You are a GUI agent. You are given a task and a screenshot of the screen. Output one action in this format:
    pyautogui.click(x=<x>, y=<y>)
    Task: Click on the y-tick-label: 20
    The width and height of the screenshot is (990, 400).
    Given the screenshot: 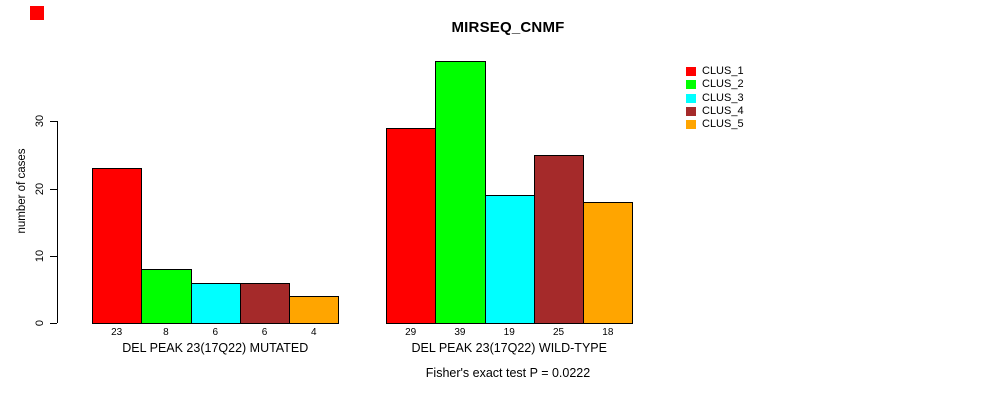 What is the action you would take?
    pyautogui.click(x=40, y=189)
    